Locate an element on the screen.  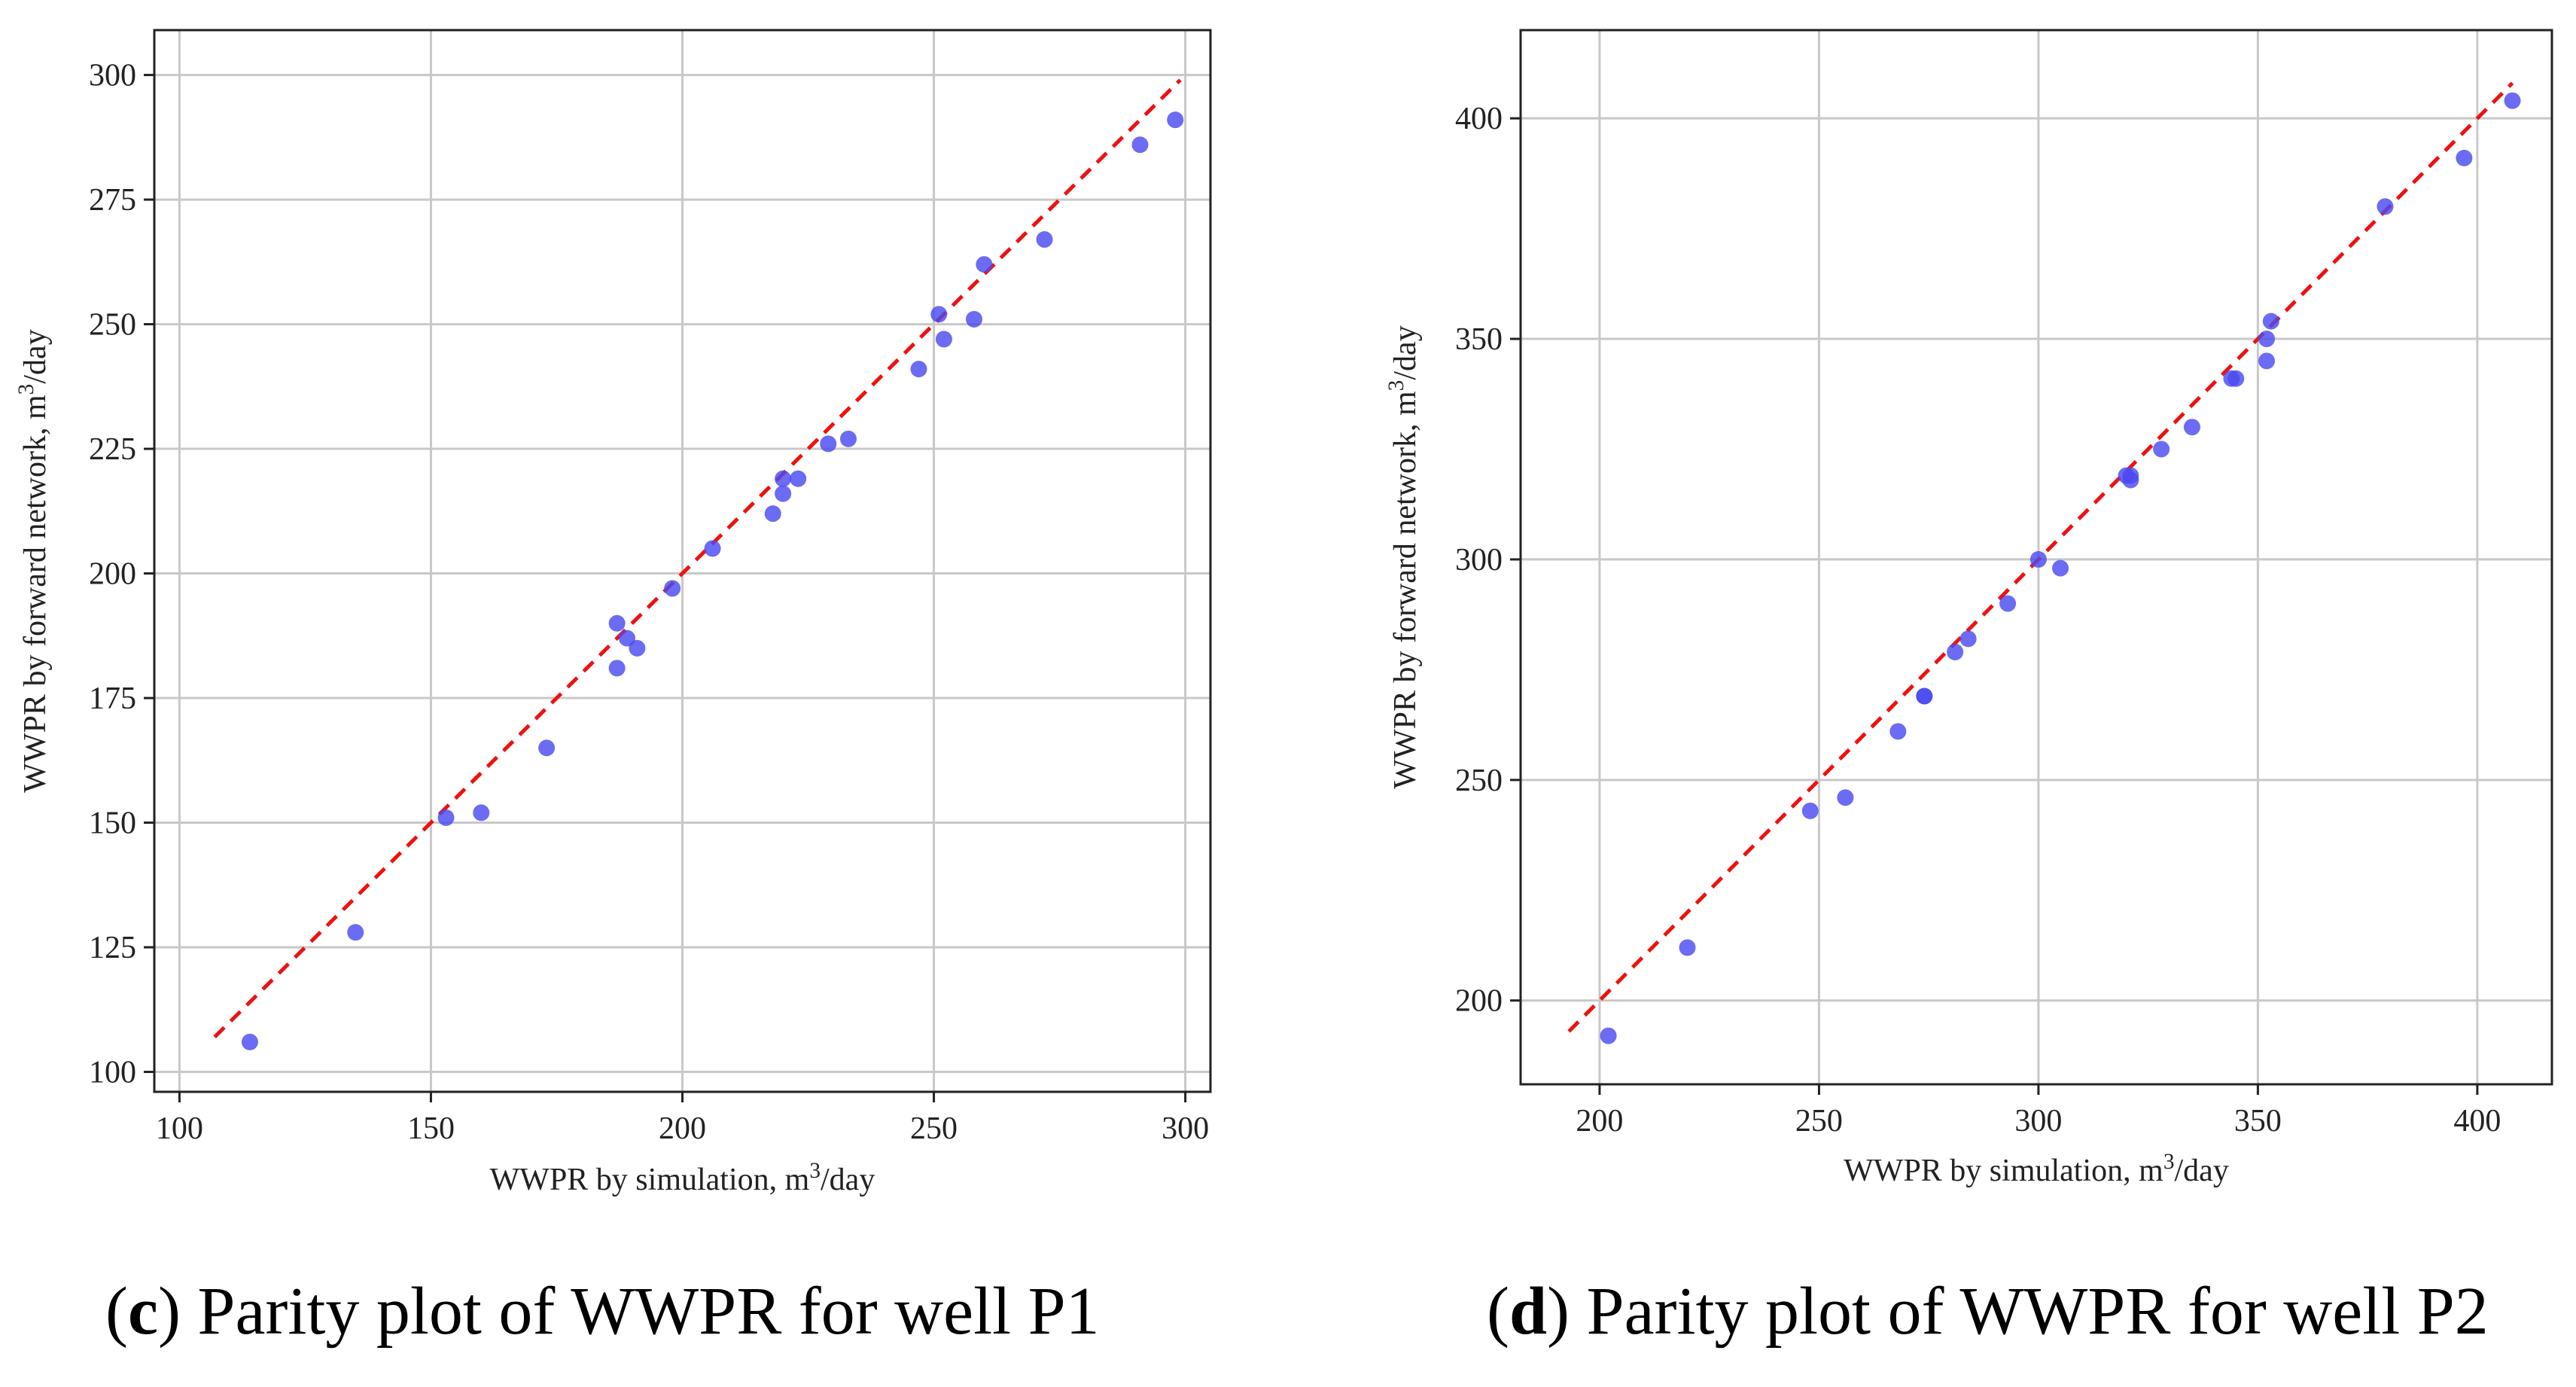
y-tick-label: 125 is located at coordinates (112, 948).